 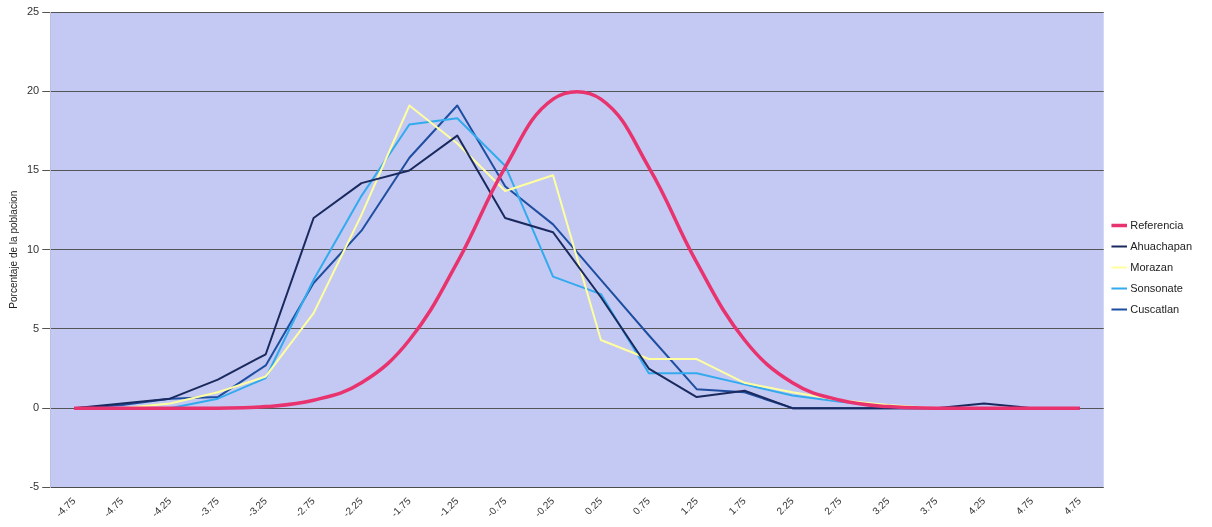 I want to click on legend-label: Referencia, so click(x=1157, y=224).